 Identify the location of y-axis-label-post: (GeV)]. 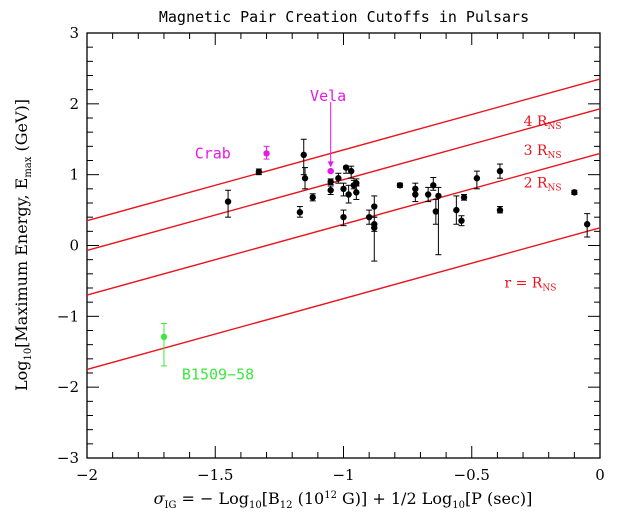
(21, 128).